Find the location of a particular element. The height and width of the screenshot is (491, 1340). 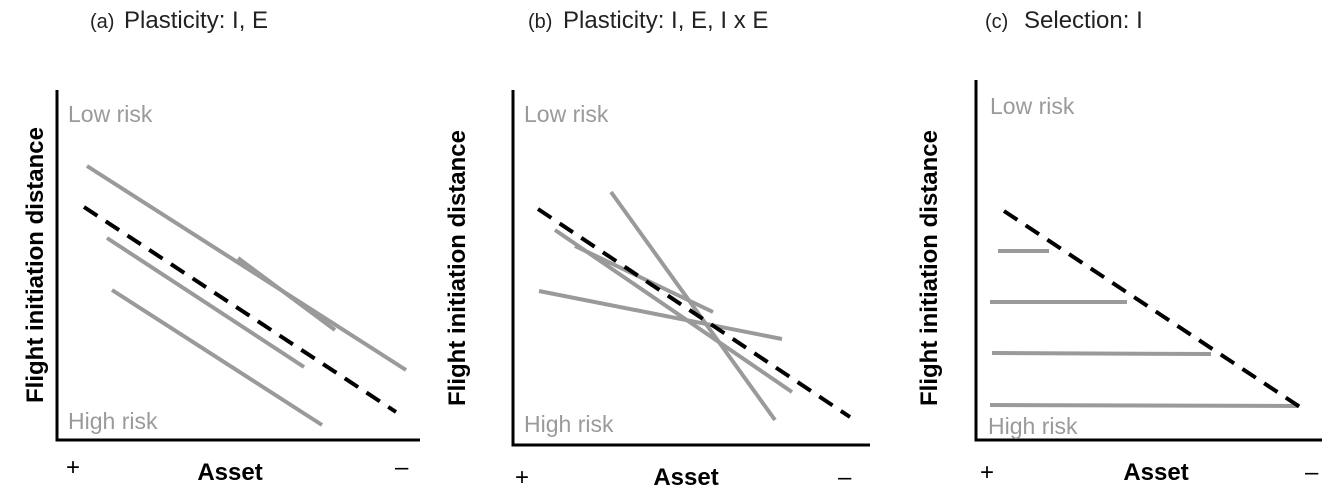

panel-b-title: Plasticity: I, E, I x E is located at coordinates (665, 20).